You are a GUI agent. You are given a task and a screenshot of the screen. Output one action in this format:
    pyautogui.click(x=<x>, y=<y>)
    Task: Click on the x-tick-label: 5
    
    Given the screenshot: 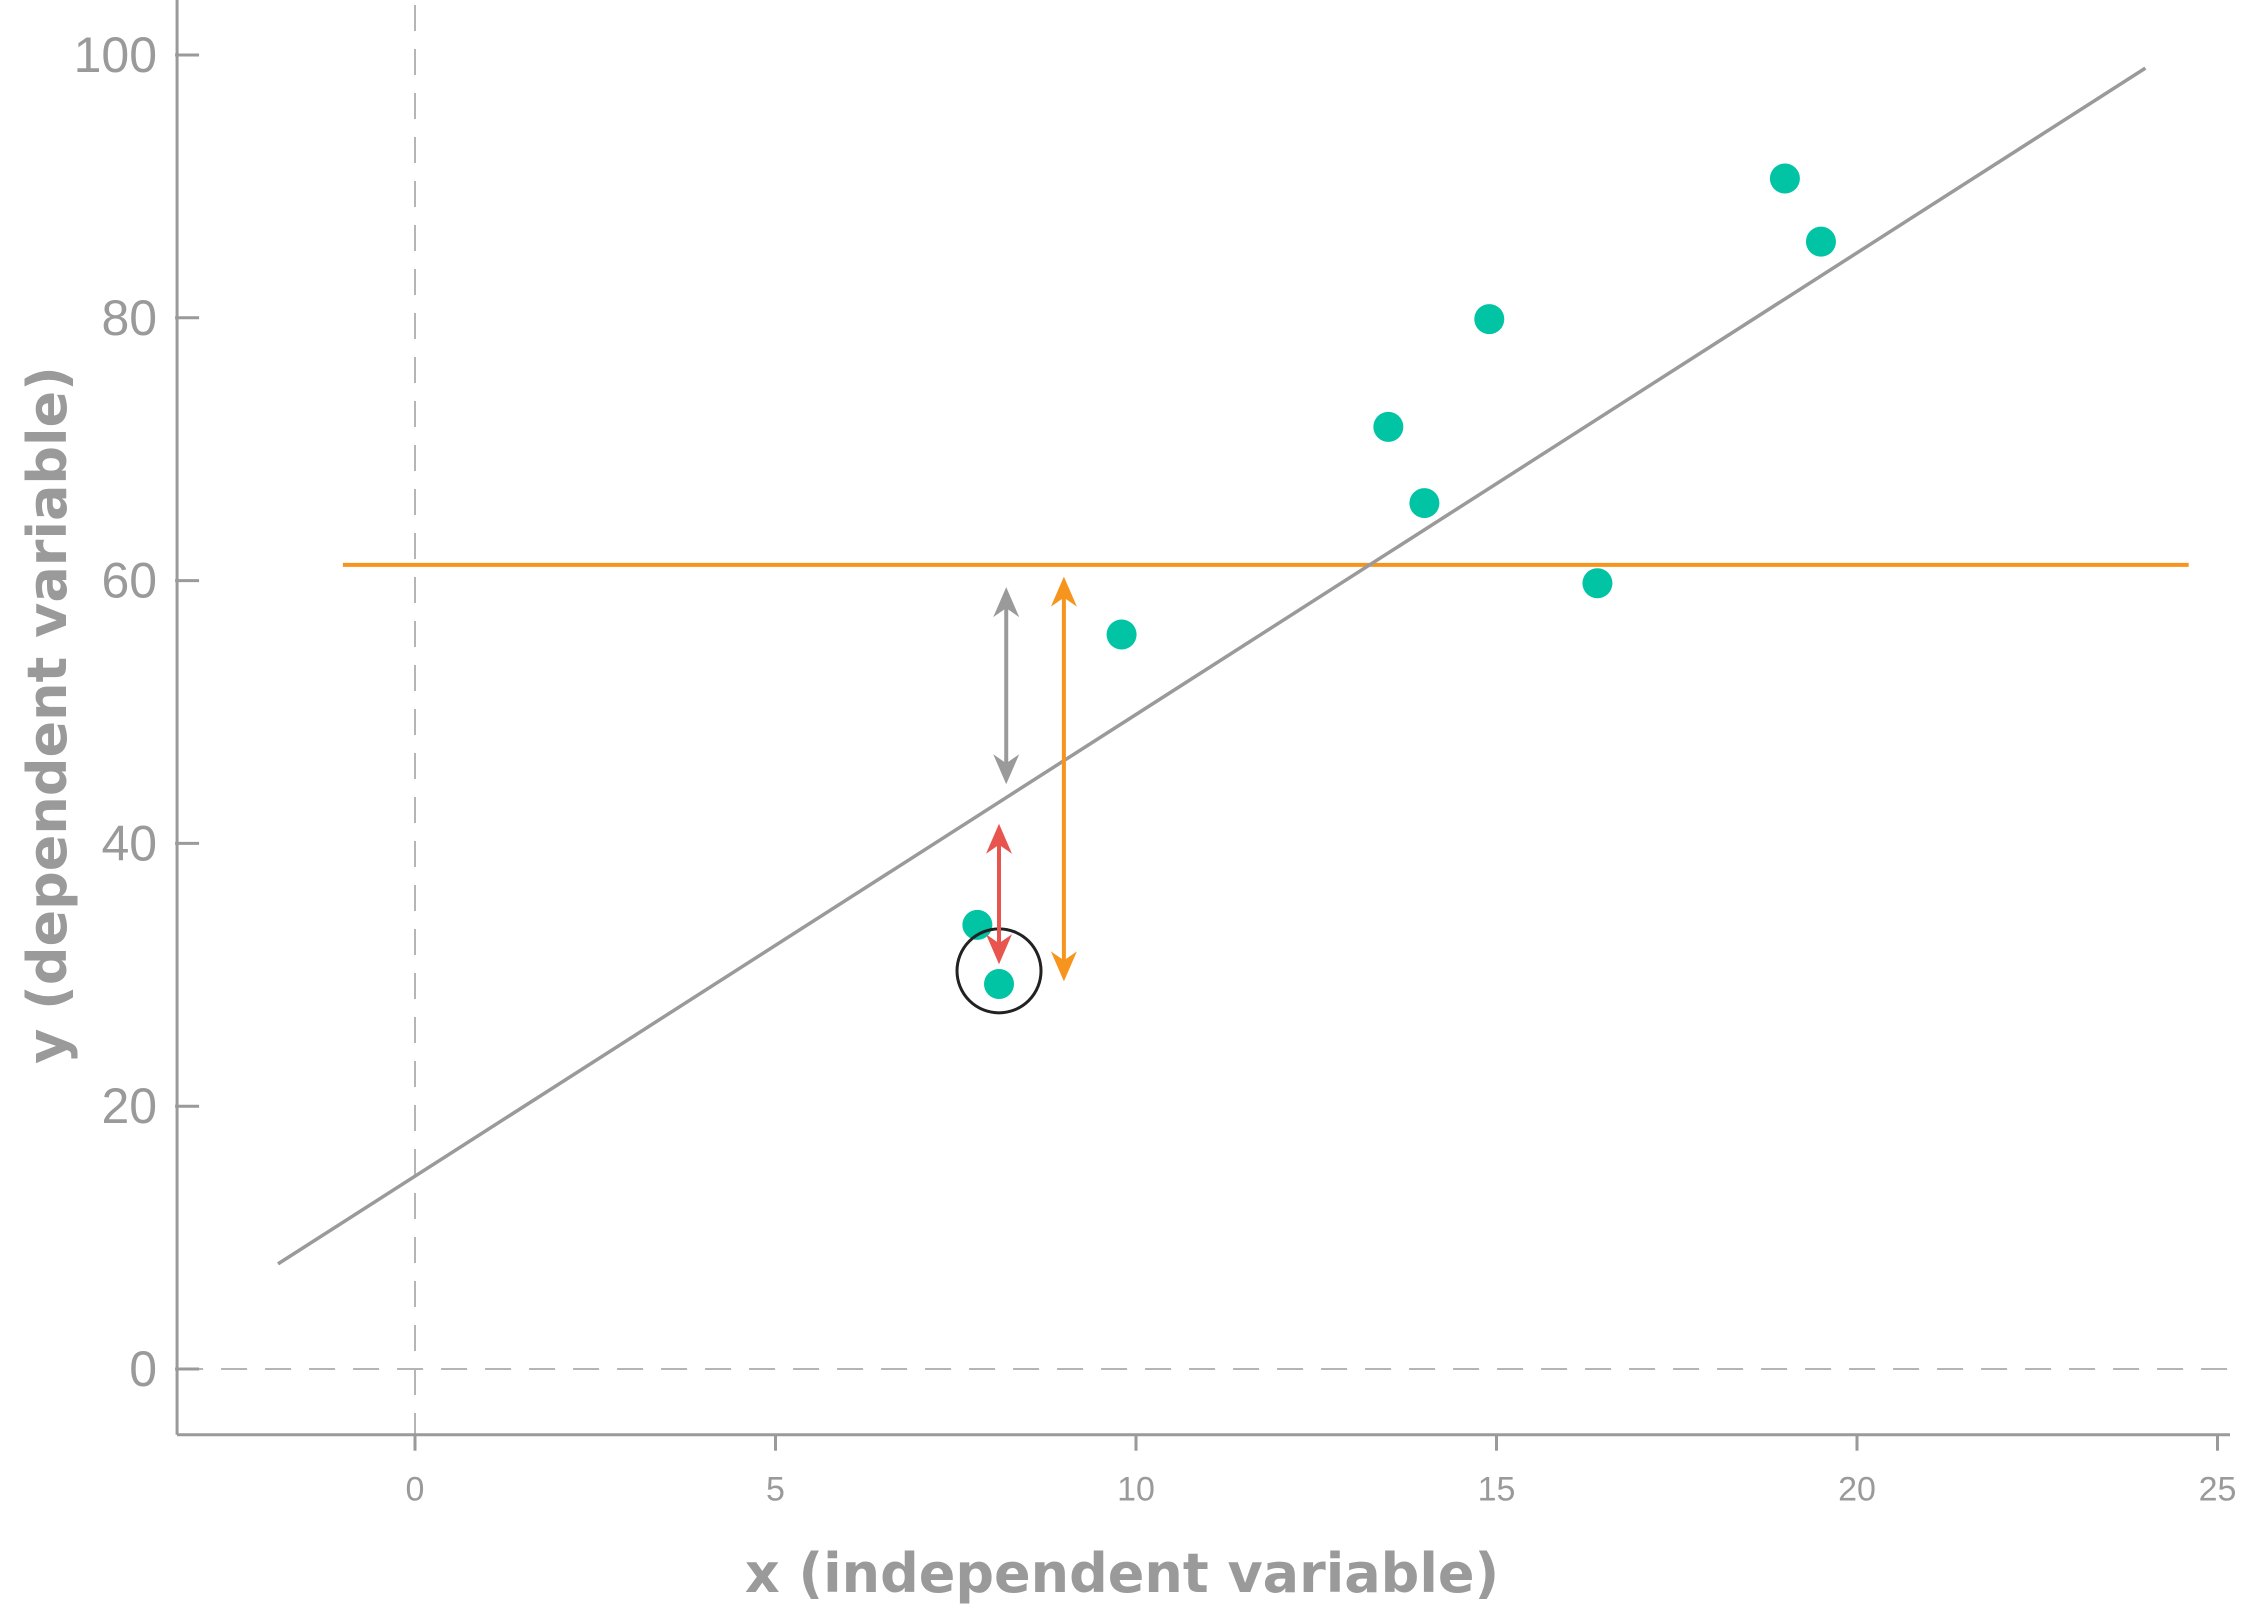 What is the action you would take?
    pyautogui.click(x=775, y=1490)
    